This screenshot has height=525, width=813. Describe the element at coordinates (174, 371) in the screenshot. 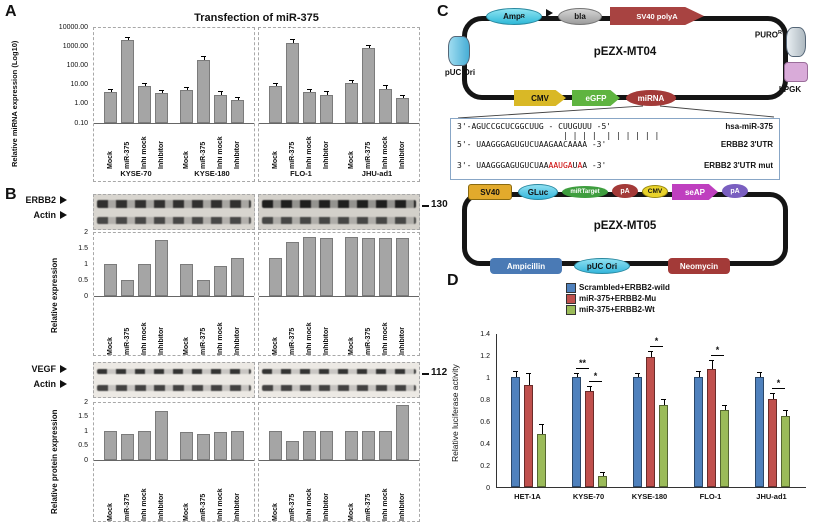

I see `vegf-bands` at that location.